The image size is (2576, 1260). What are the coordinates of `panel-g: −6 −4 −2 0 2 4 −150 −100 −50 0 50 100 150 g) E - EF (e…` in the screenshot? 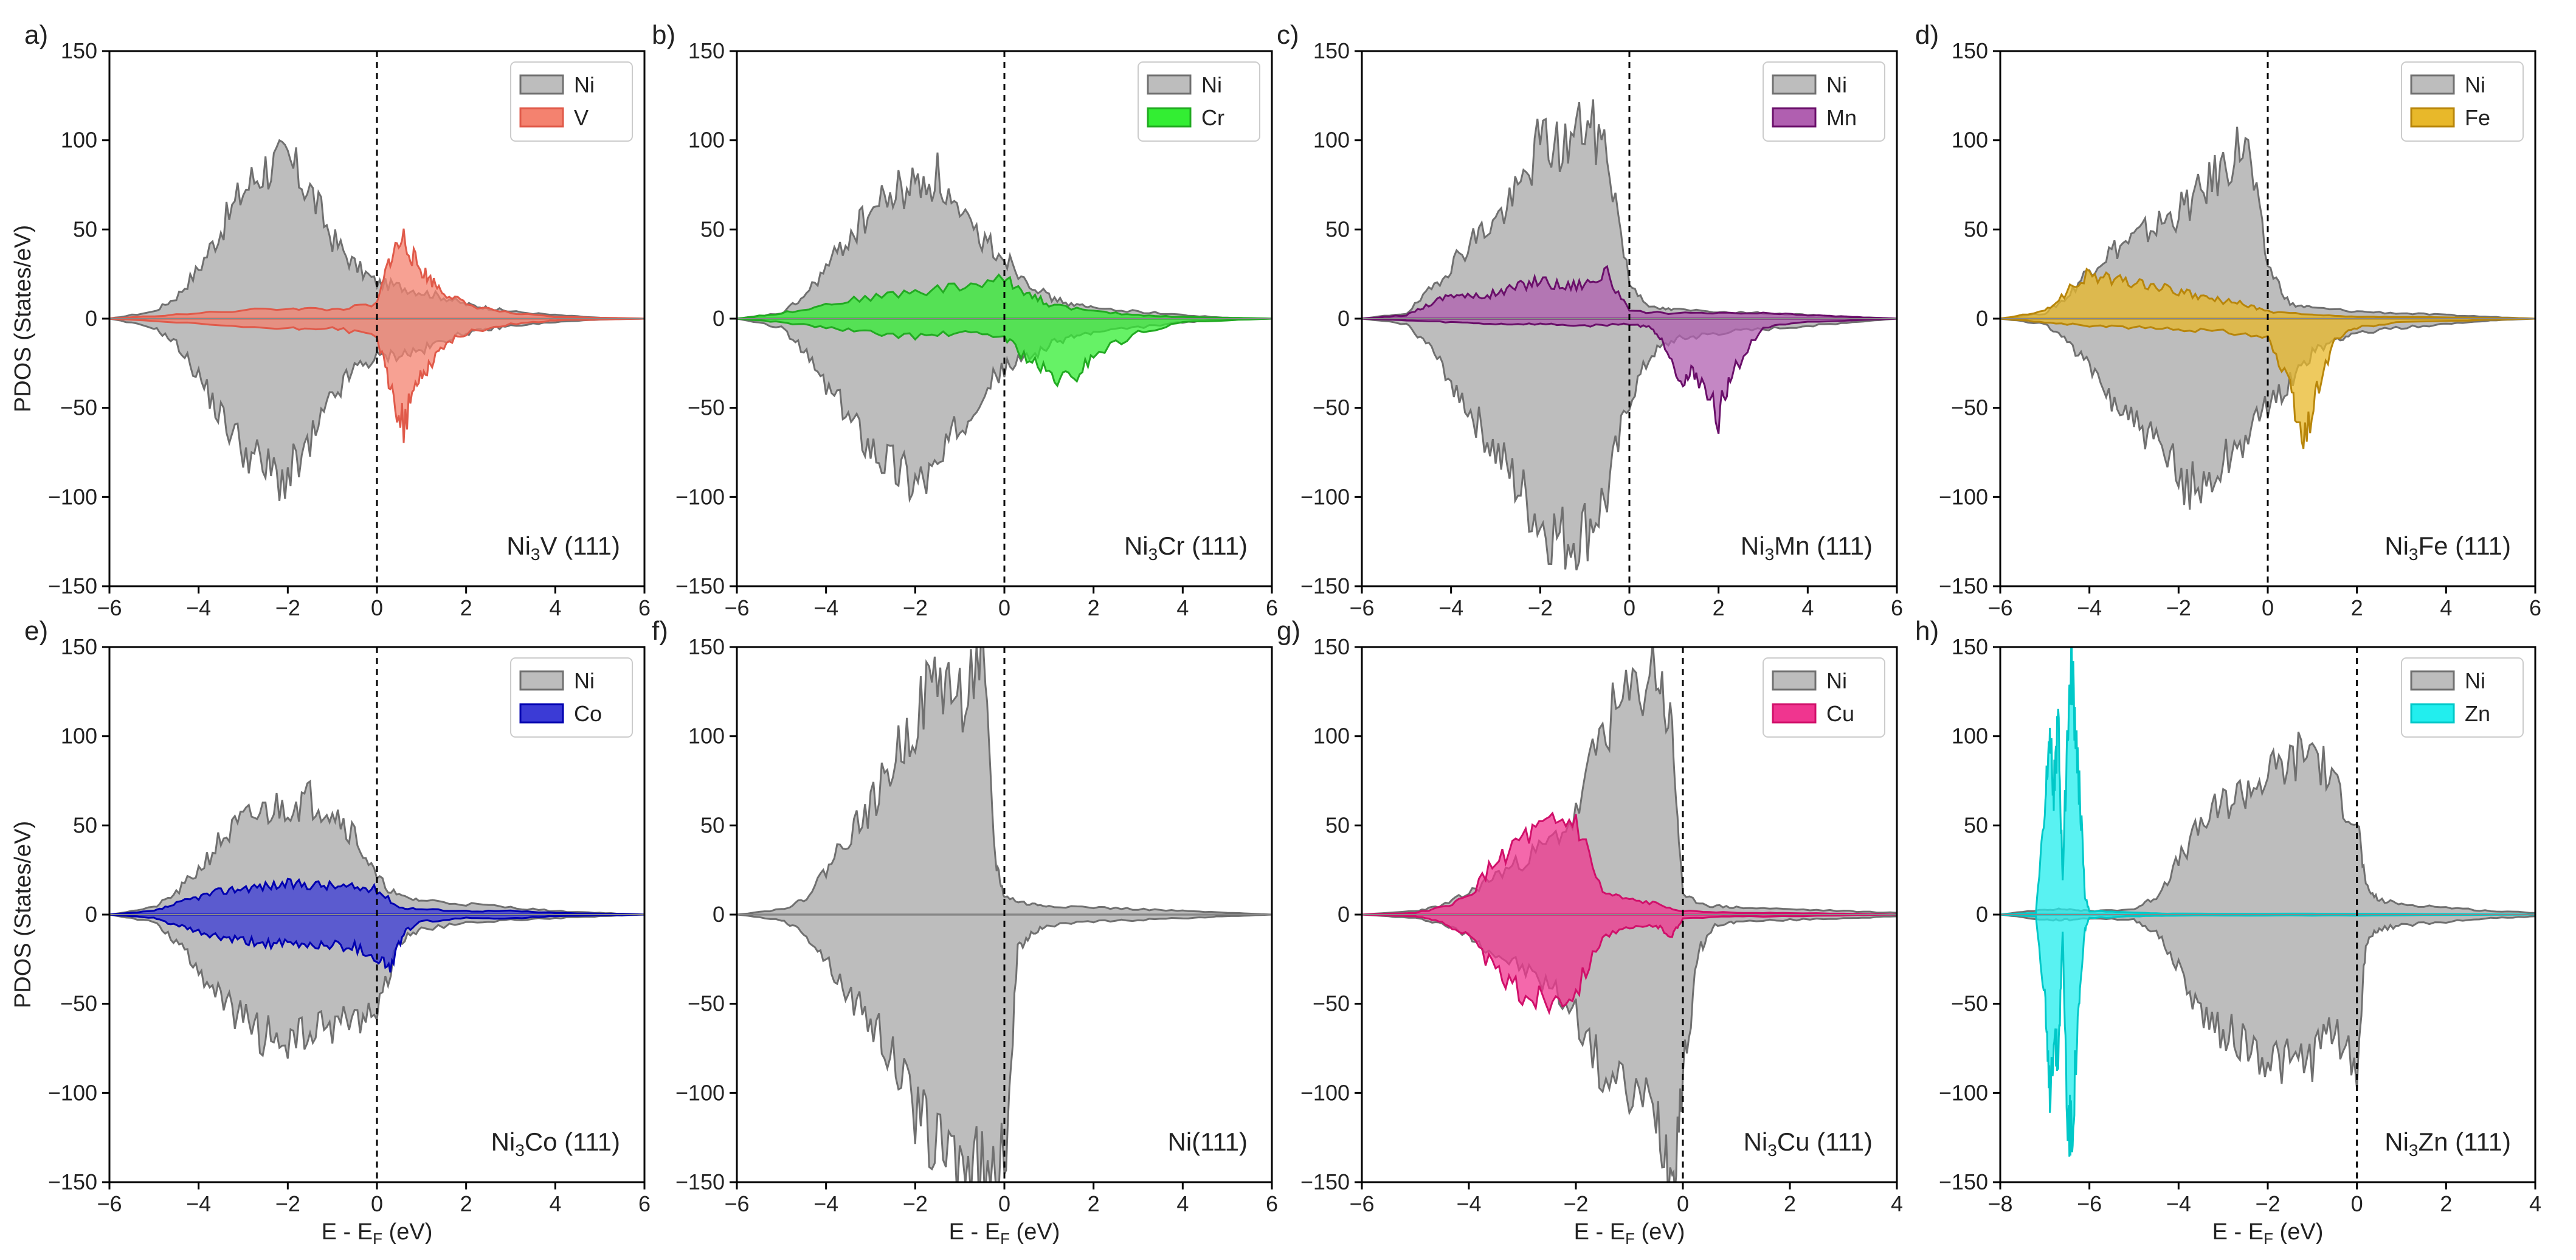 It's located at (1590, 932).